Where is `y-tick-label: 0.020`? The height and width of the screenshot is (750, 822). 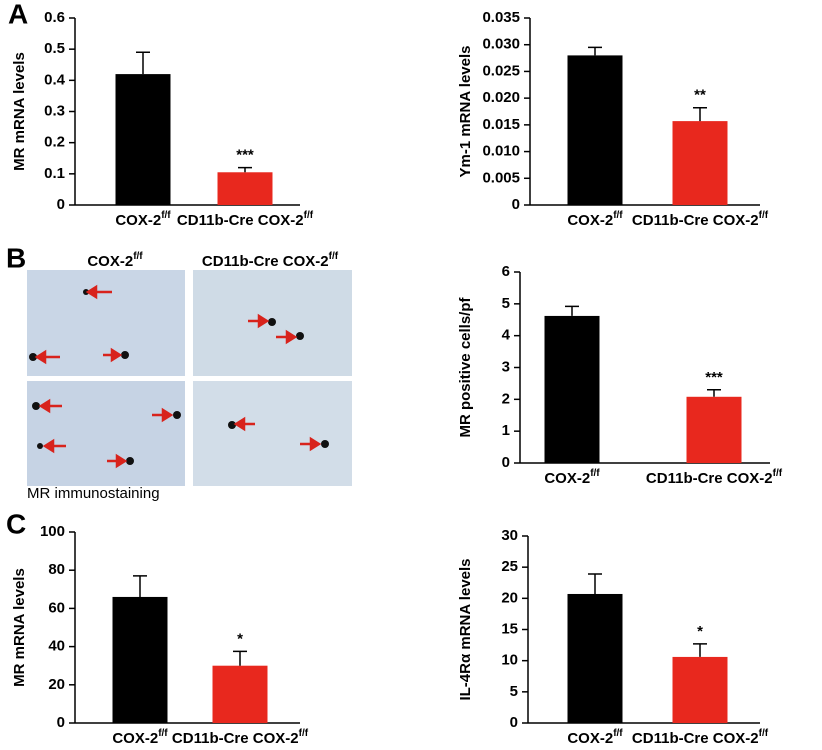 y-tick-label: 0.020 is located at coordinates (501, 97).